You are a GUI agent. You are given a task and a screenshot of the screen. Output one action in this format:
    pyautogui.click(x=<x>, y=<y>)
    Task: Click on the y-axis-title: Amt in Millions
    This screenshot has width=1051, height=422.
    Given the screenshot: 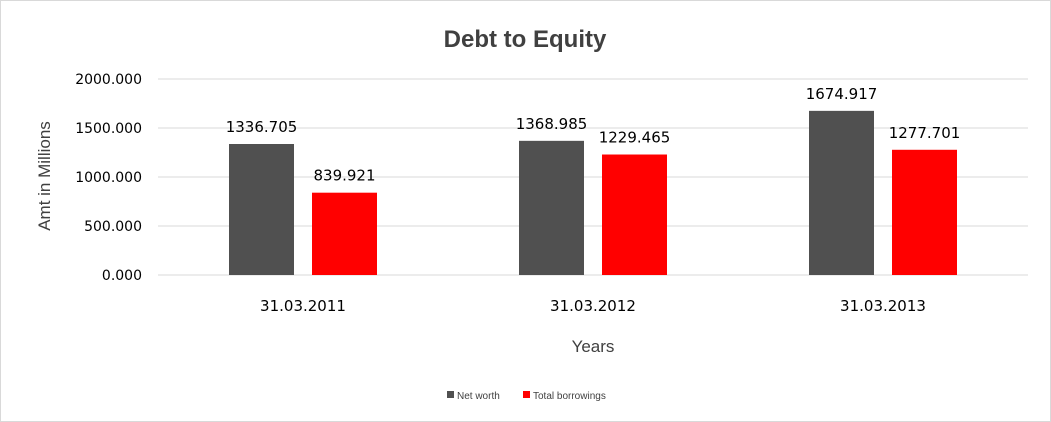 What is the action you would take?
    pyautogui.click(x=44, y=176)
    